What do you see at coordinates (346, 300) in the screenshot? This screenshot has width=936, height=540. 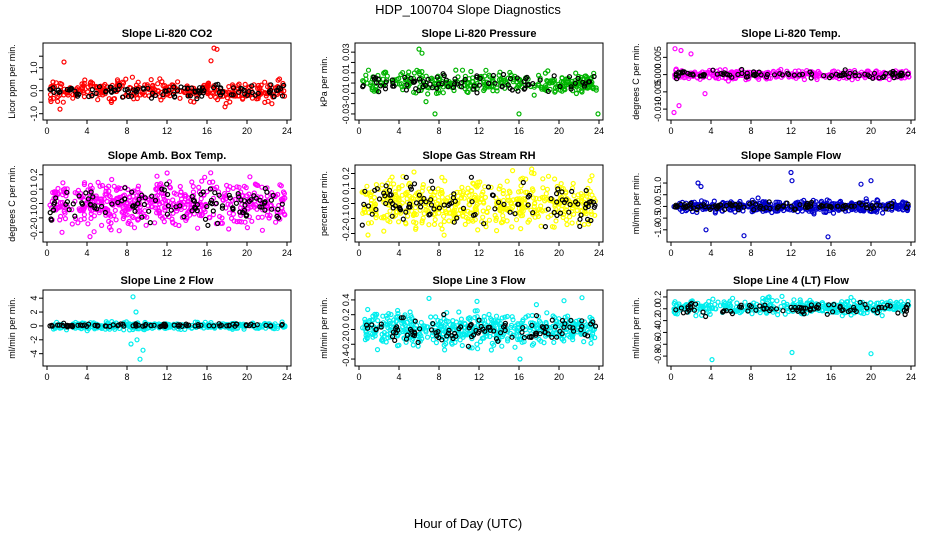 I see `y-tick-label: 0.4` at bounding box center [346, 300].